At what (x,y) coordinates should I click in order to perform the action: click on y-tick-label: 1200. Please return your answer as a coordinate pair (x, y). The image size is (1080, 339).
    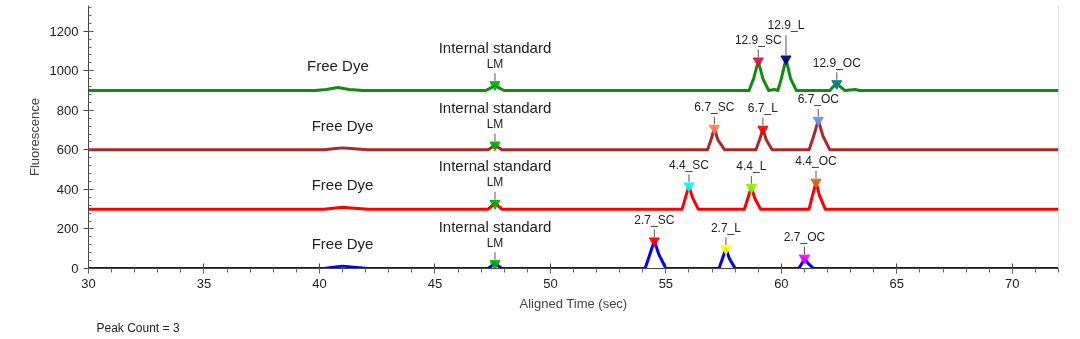
    Looking at the image, I should click on (64, 31).